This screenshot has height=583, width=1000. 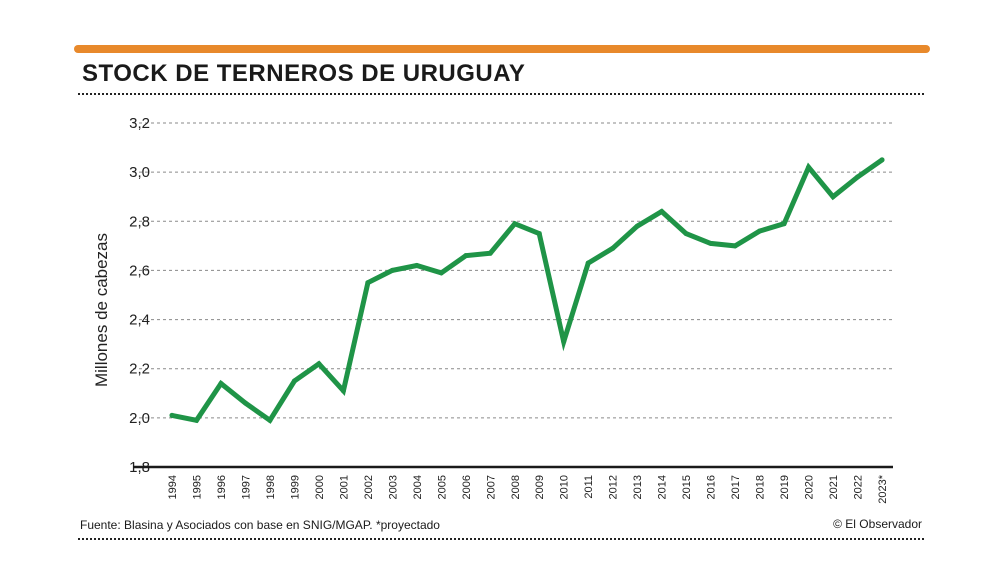 What do you see at coordinates (222, 487) in the screenshot?
I see `x-tick-label: 1996` at bounding box center [222, 487].